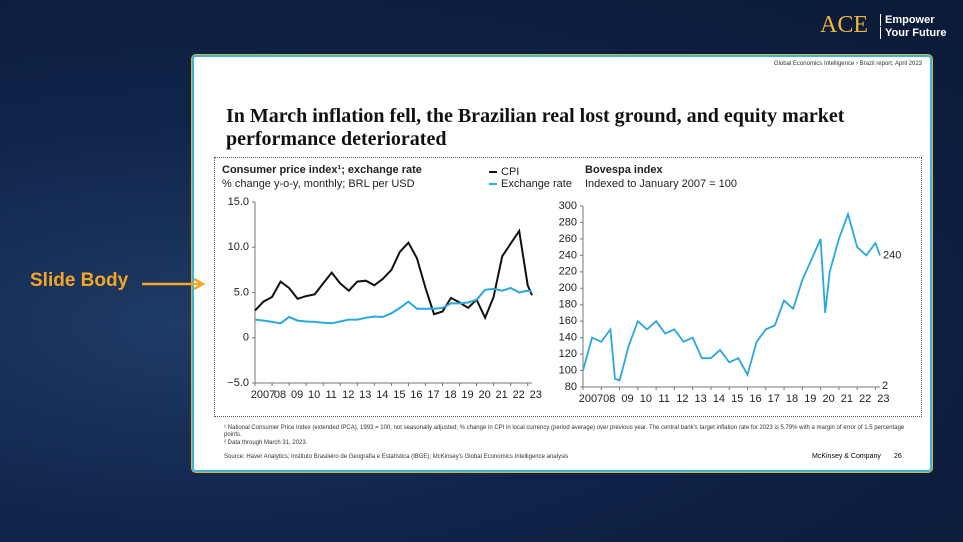  I want to click on y-tick-label: 5.0, so click(241, 292).